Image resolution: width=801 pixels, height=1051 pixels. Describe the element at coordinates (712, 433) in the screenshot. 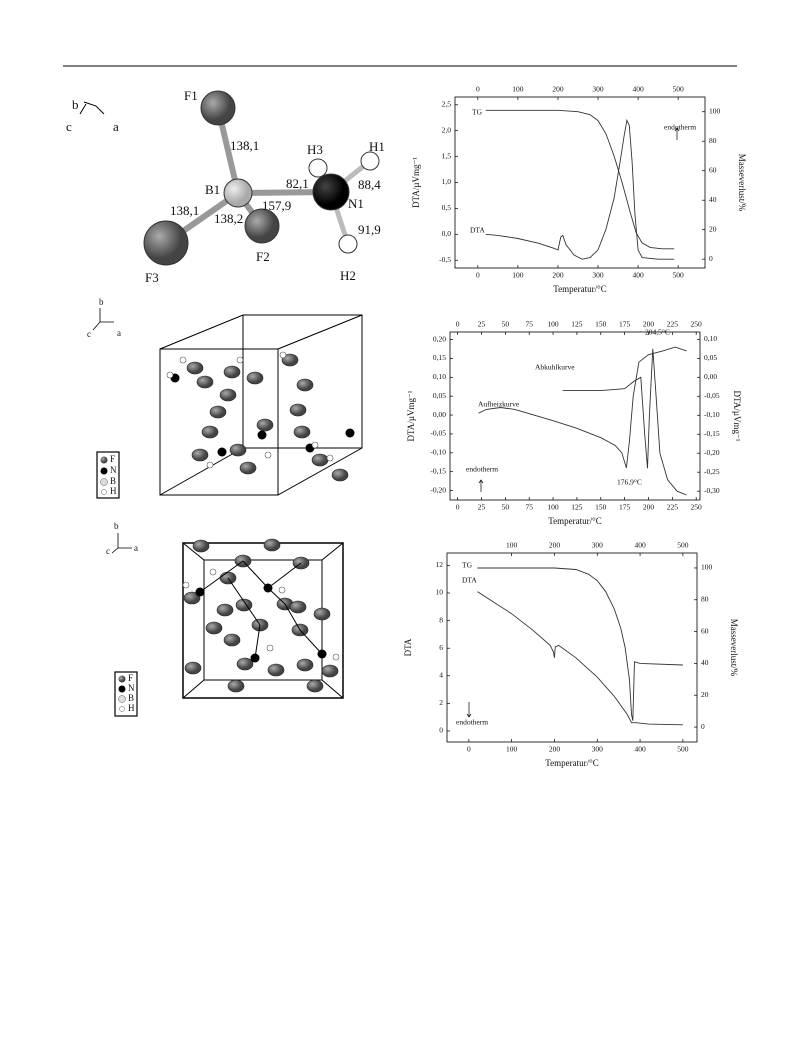

I see `y2-tick-label: -0,15` at that location.